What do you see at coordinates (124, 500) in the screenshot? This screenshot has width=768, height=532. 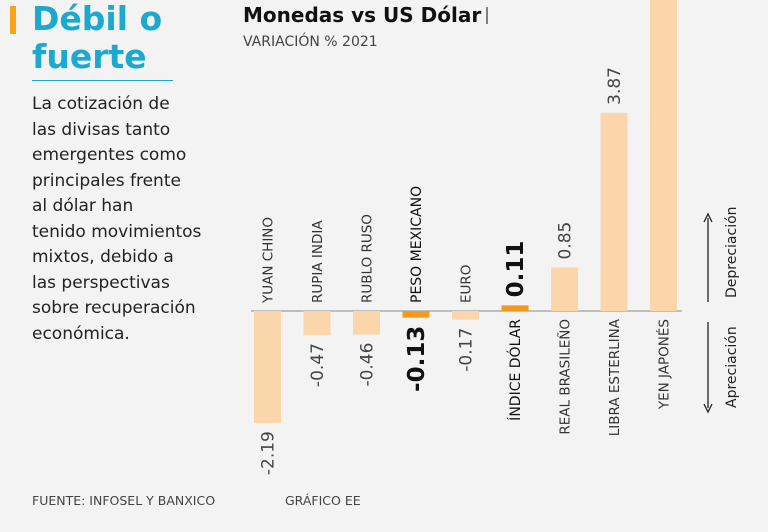 I see `source-note: FUENTE: INFOSEL Y BANXICO` at bounding box center [124, 500].